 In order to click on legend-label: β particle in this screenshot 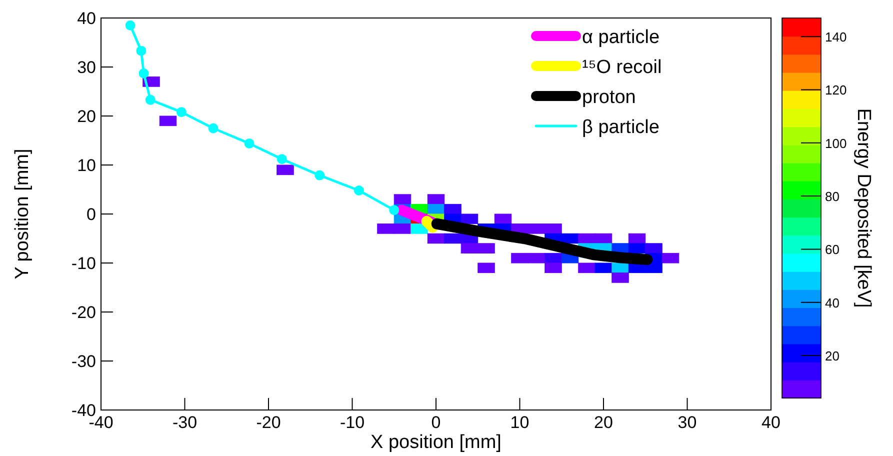, I will do `click(621, 127)`.